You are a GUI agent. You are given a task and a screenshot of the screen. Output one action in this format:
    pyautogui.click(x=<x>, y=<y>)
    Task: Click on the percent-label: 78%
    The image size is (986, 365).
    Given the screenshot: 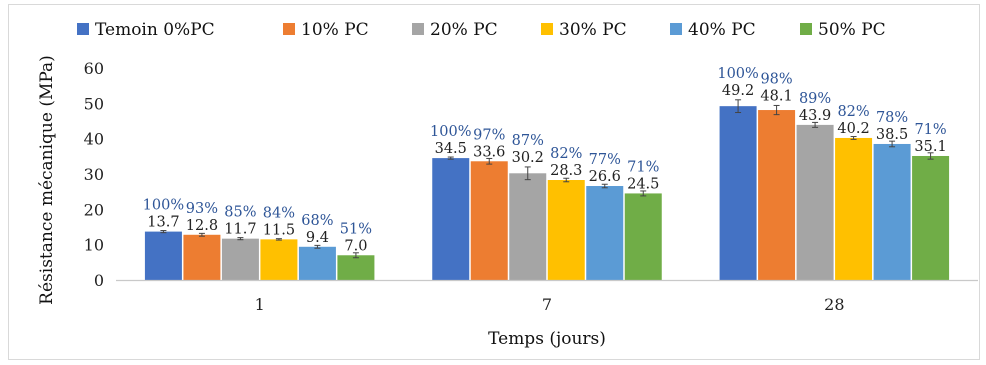 What is the action you would take?
    pyautogui.click(x=892, y=118)
    